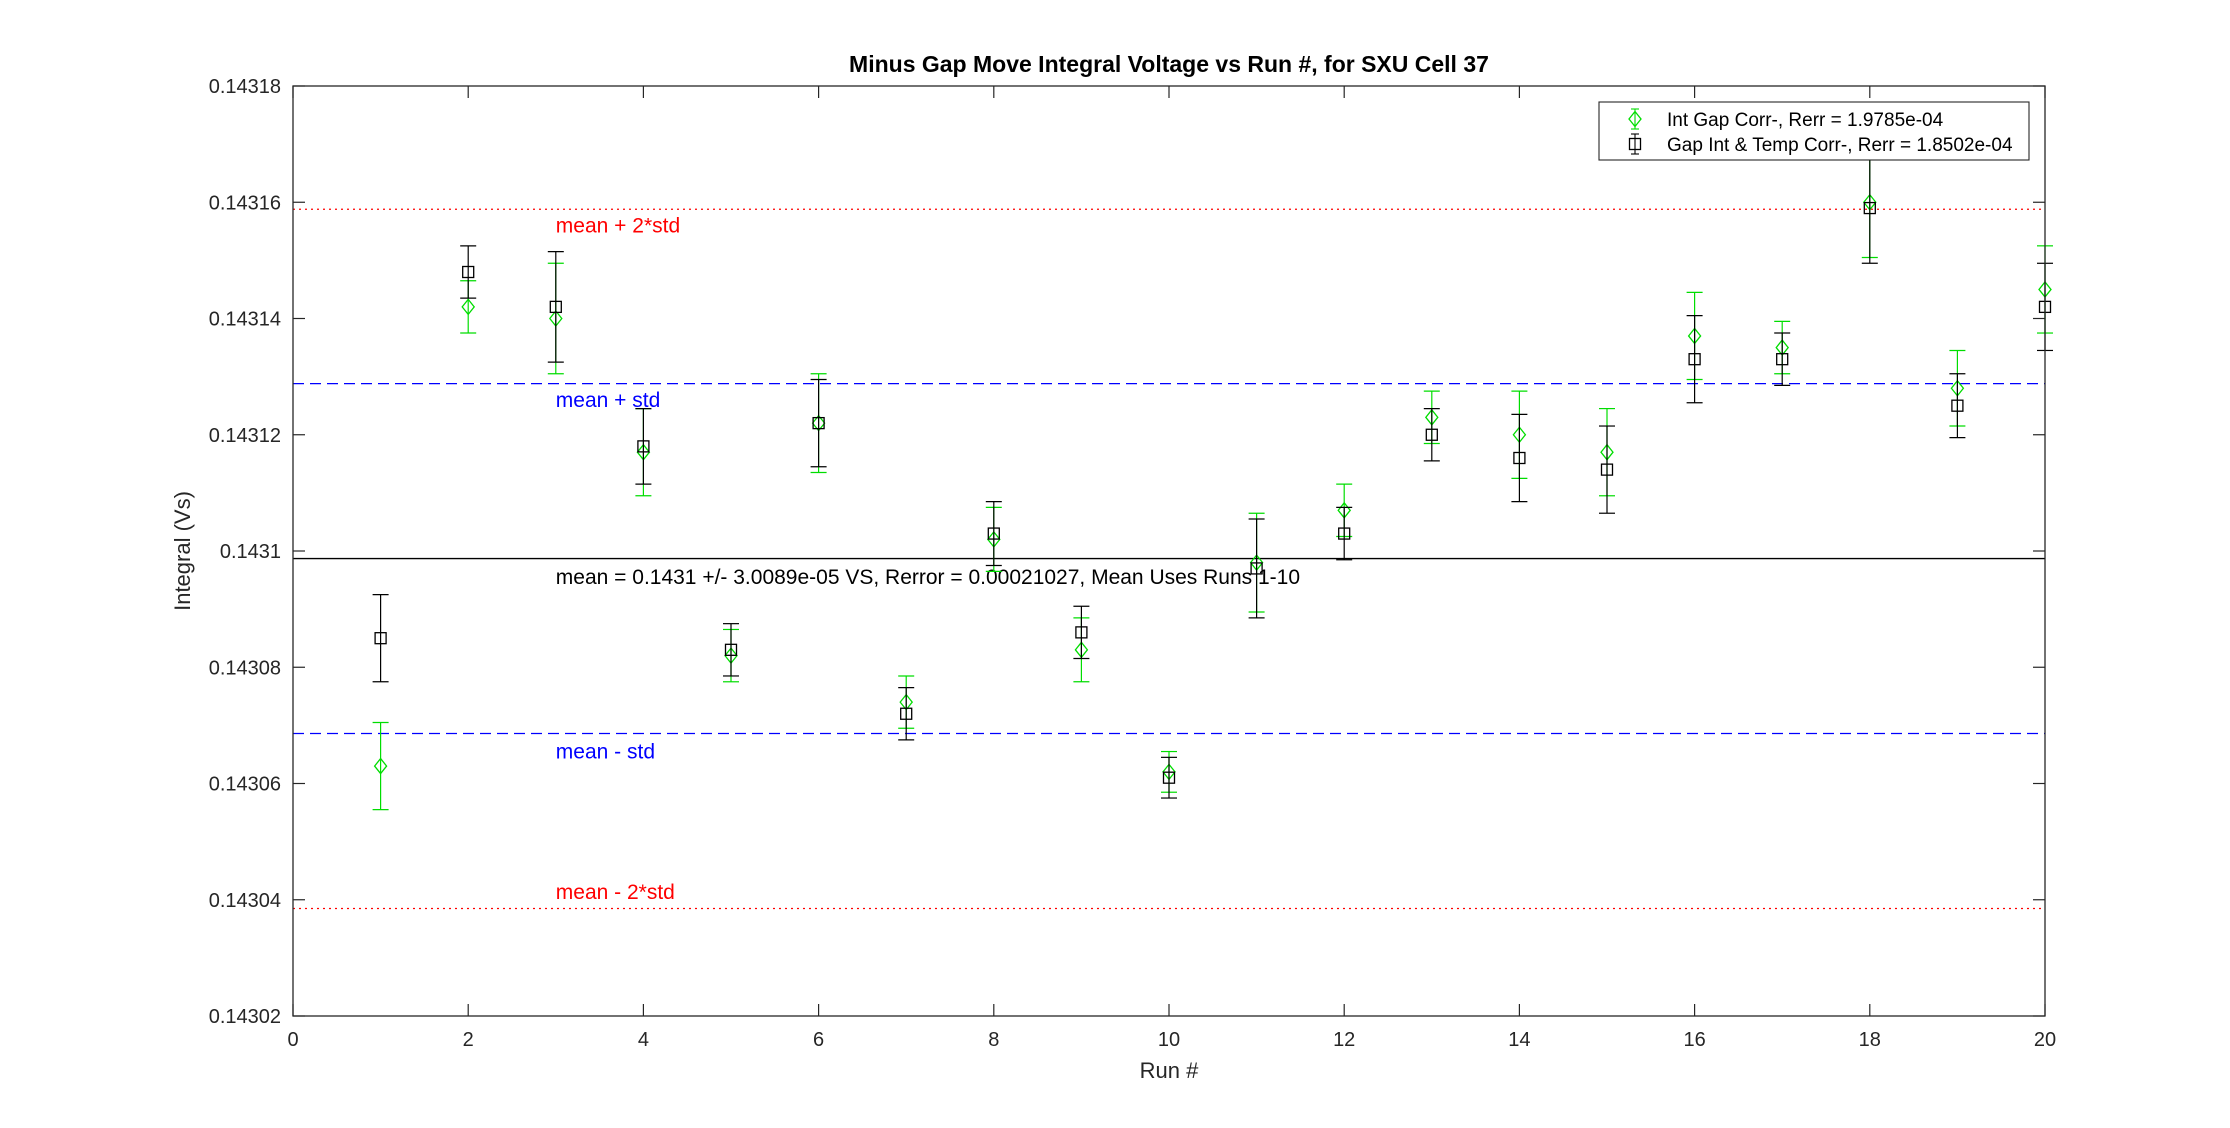 This screenshot has height=1128, width=2230. What do you see at coordinates (245, 203) in the screenshot?
I see `y-tick-label: 0.14316` at bounding box center [245, 203].